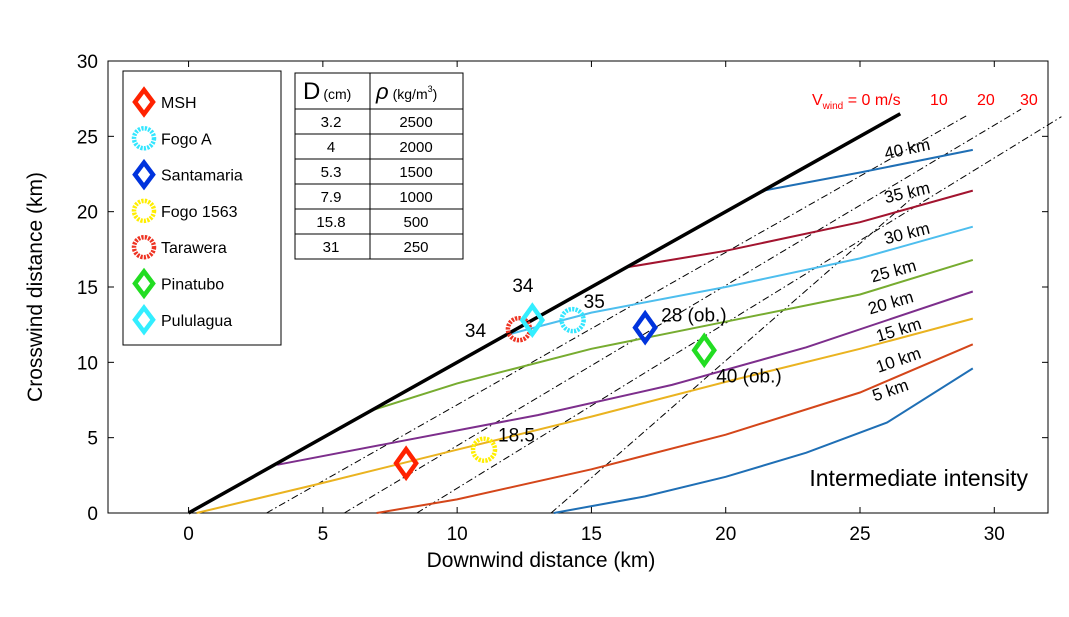  I want to click on y-axis-label: Crosswind distance (km), so click(35, 287).